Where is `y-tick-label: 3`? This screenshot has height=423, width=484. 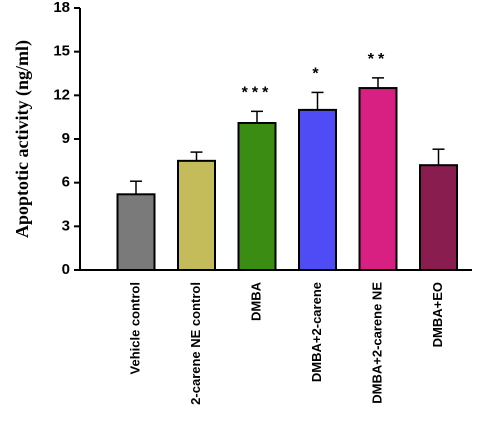
y-tick-label: 3 is located at coordinates (66, 225).